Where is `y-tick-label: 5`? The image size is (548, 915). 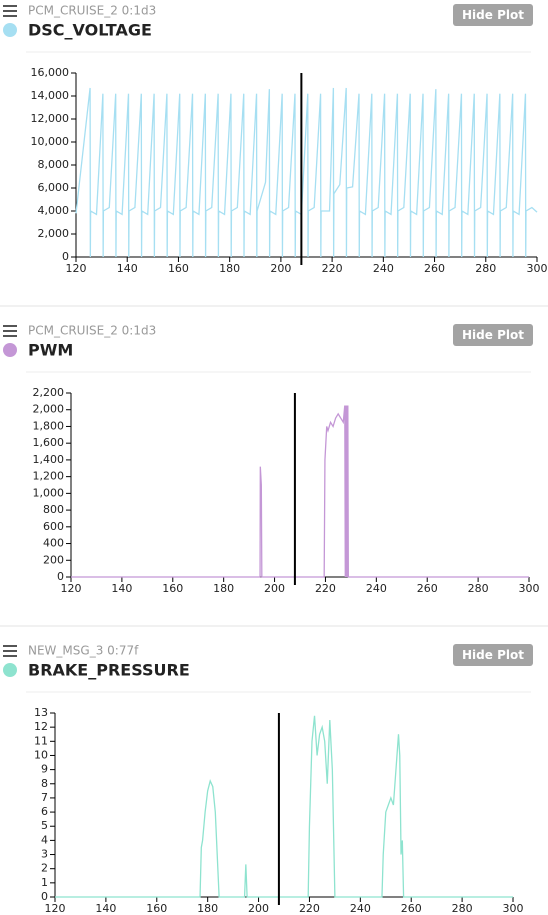
y-tick-label: 5 is located at coordinates (44, 825).